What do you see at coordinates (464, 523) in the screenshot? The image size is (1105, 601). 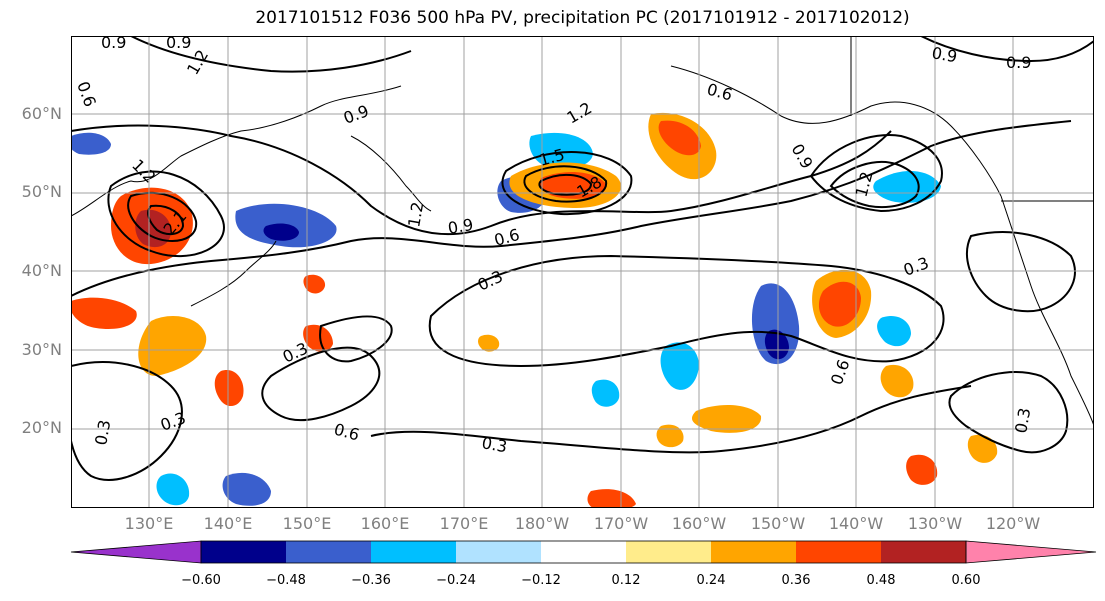 I see `lon-label: 170°E` at bounding box center [464, 523].